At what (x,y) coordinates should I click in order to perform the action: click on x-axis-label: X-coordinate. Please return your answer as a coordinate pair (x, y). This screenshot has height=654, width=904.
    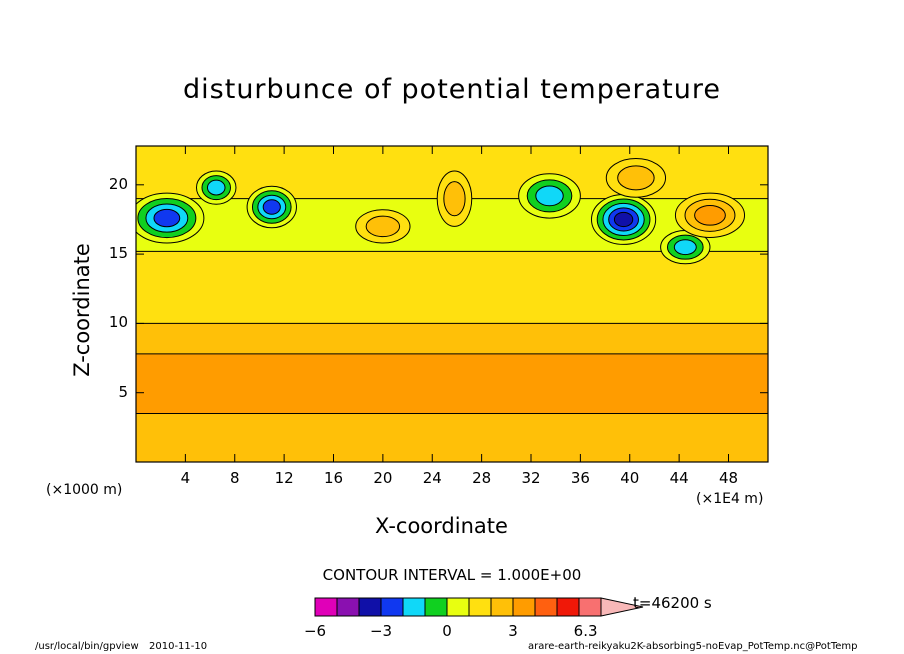
    Looking at the image, I should click on (441, 526).